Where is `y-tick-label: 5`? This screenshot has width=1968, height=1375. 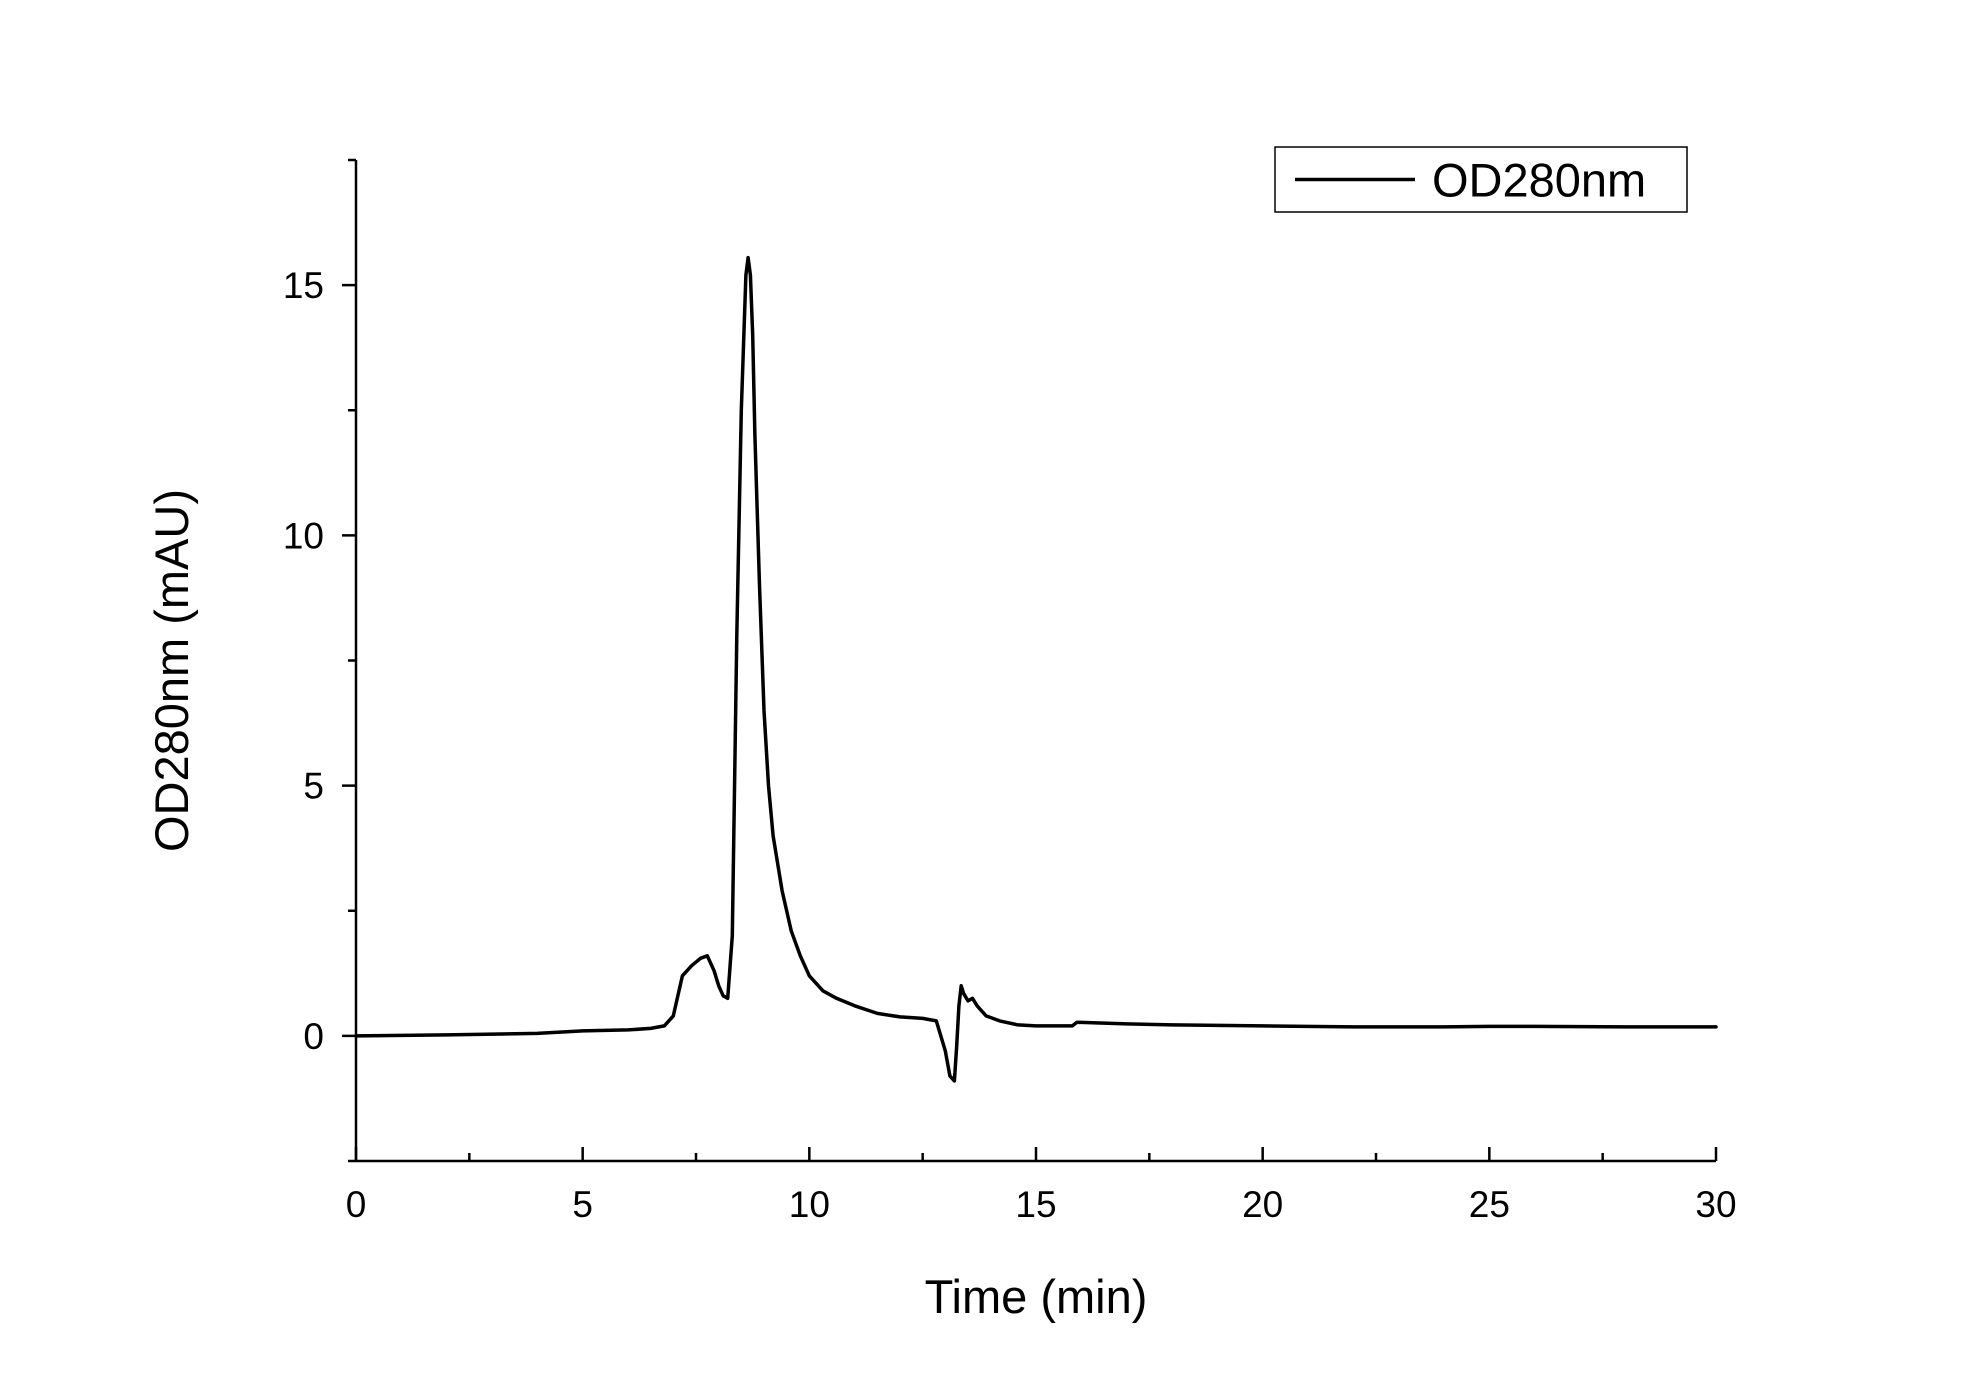
y-tick-label: 5 is located at coordinates (313, 786).